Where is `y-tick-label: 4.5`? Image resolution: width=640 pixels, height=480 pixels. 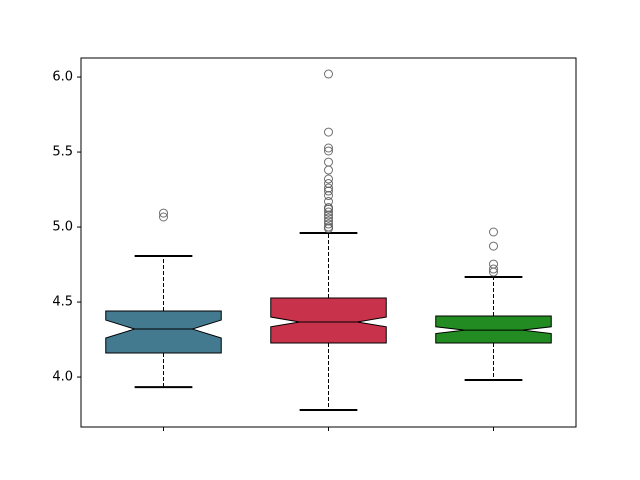
y-tick-label: 4.5 is located at coordinates (62, 302).